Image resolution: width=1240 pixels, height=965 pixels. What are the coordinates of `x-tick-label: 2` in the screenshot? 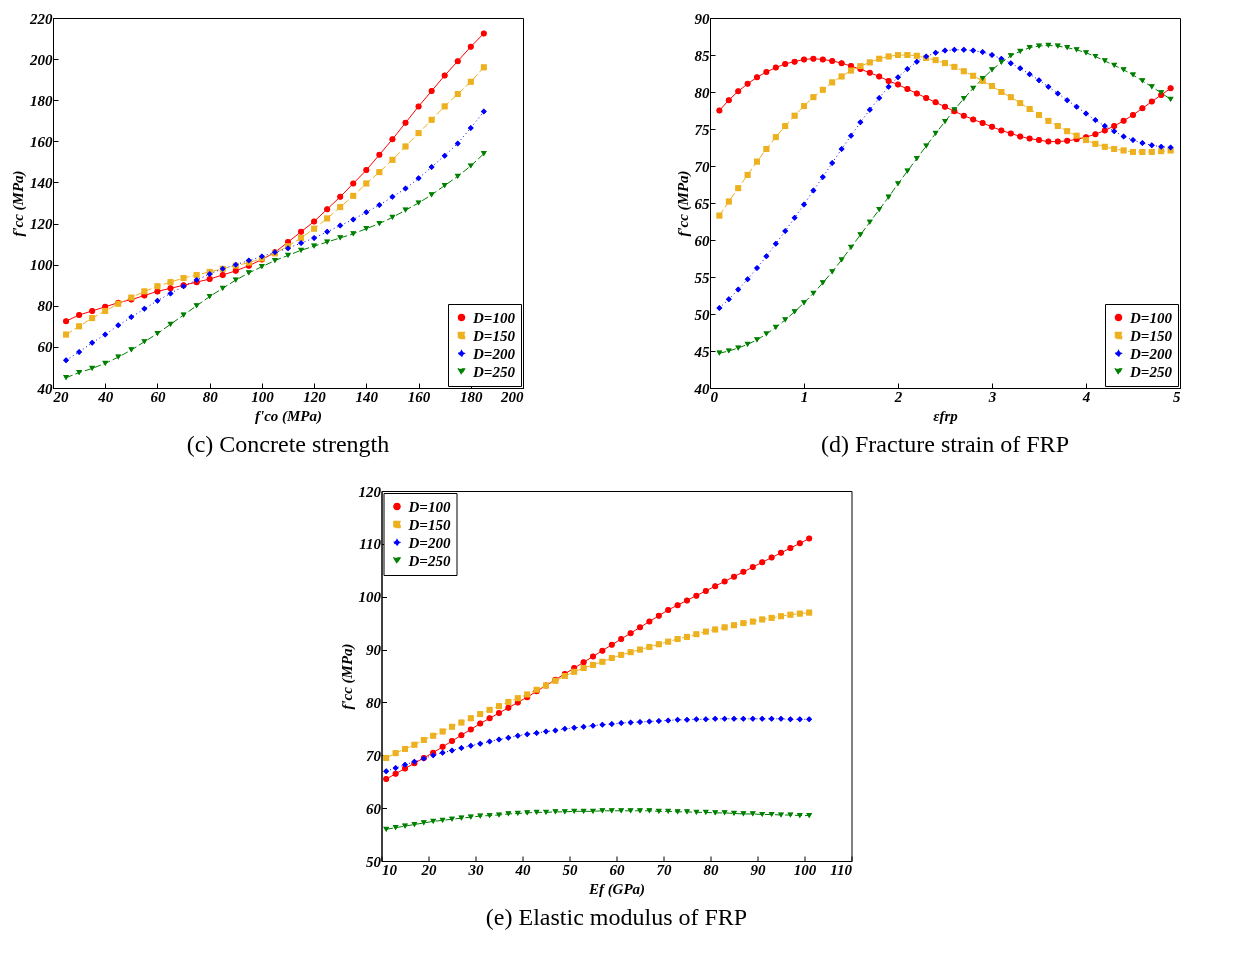 It's located at (898, 396).